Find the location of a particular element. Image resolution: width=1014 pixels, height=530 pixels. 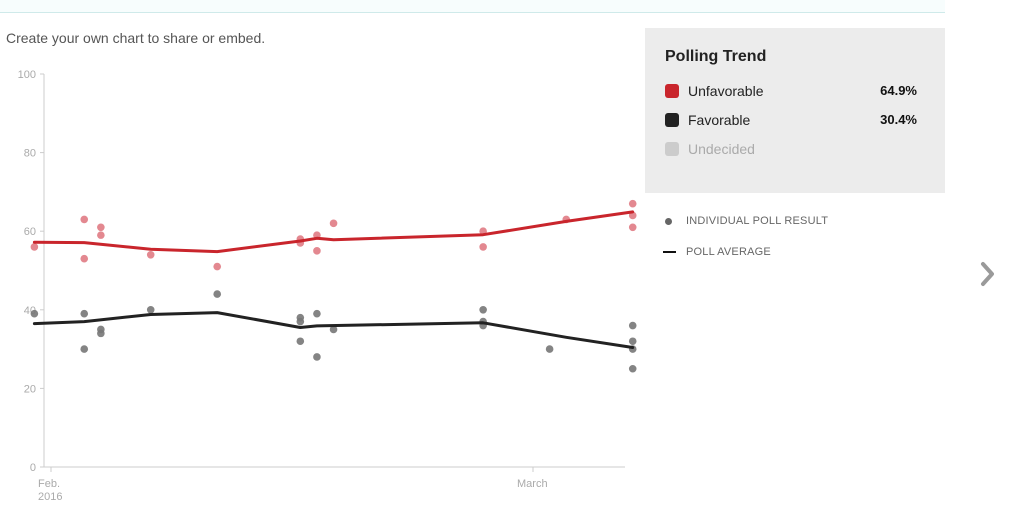

y-tick-label: 60 is located at coordinates (30, 232).